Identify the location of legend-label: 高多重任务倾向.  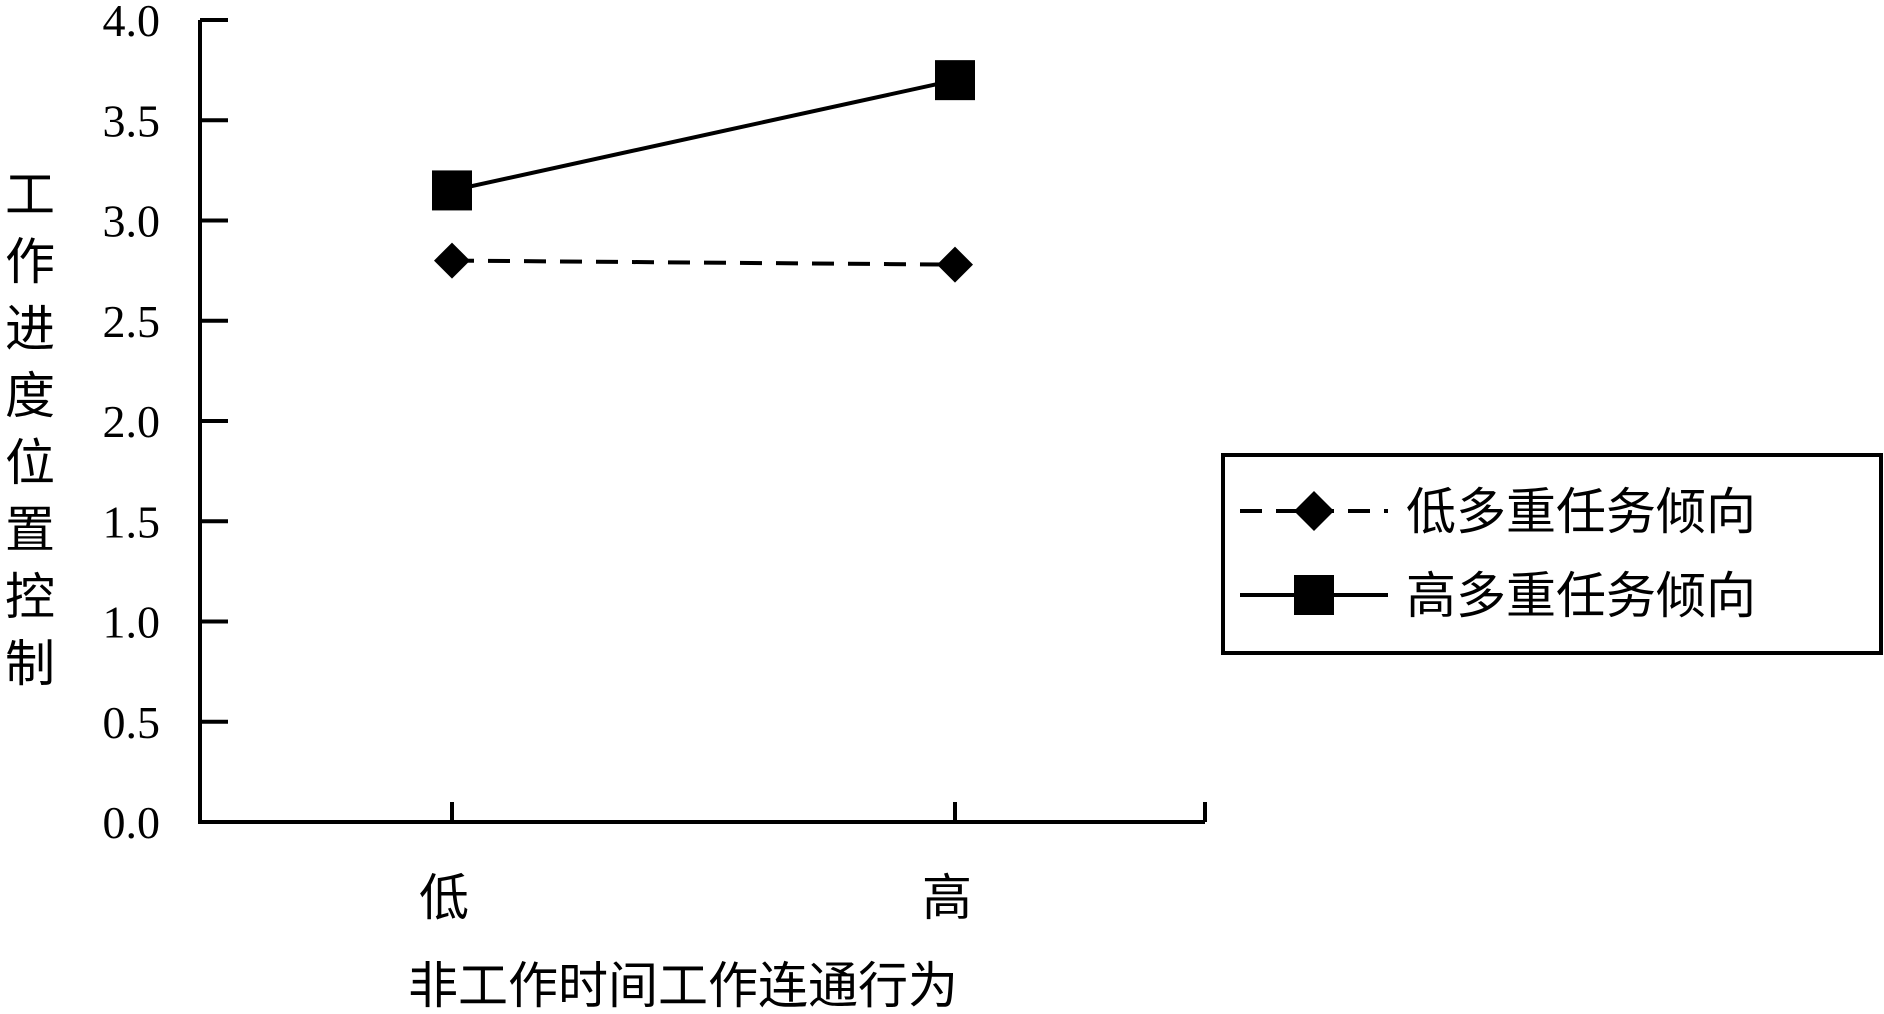
(1581, 596).